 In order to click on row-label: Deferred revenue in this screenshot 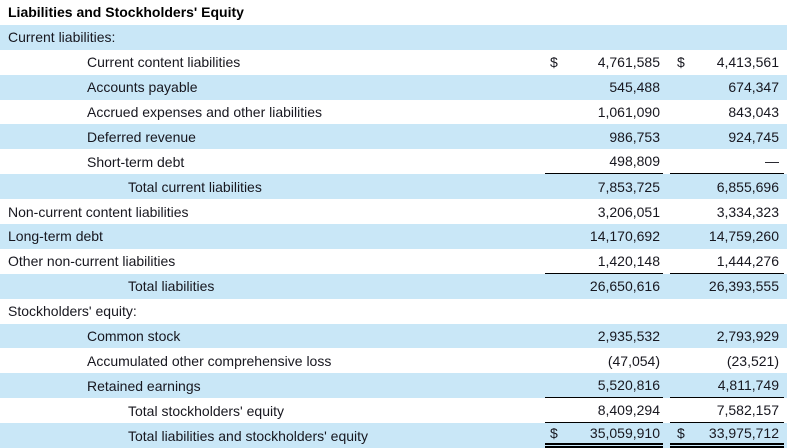, I will do `click(141, 136)`.